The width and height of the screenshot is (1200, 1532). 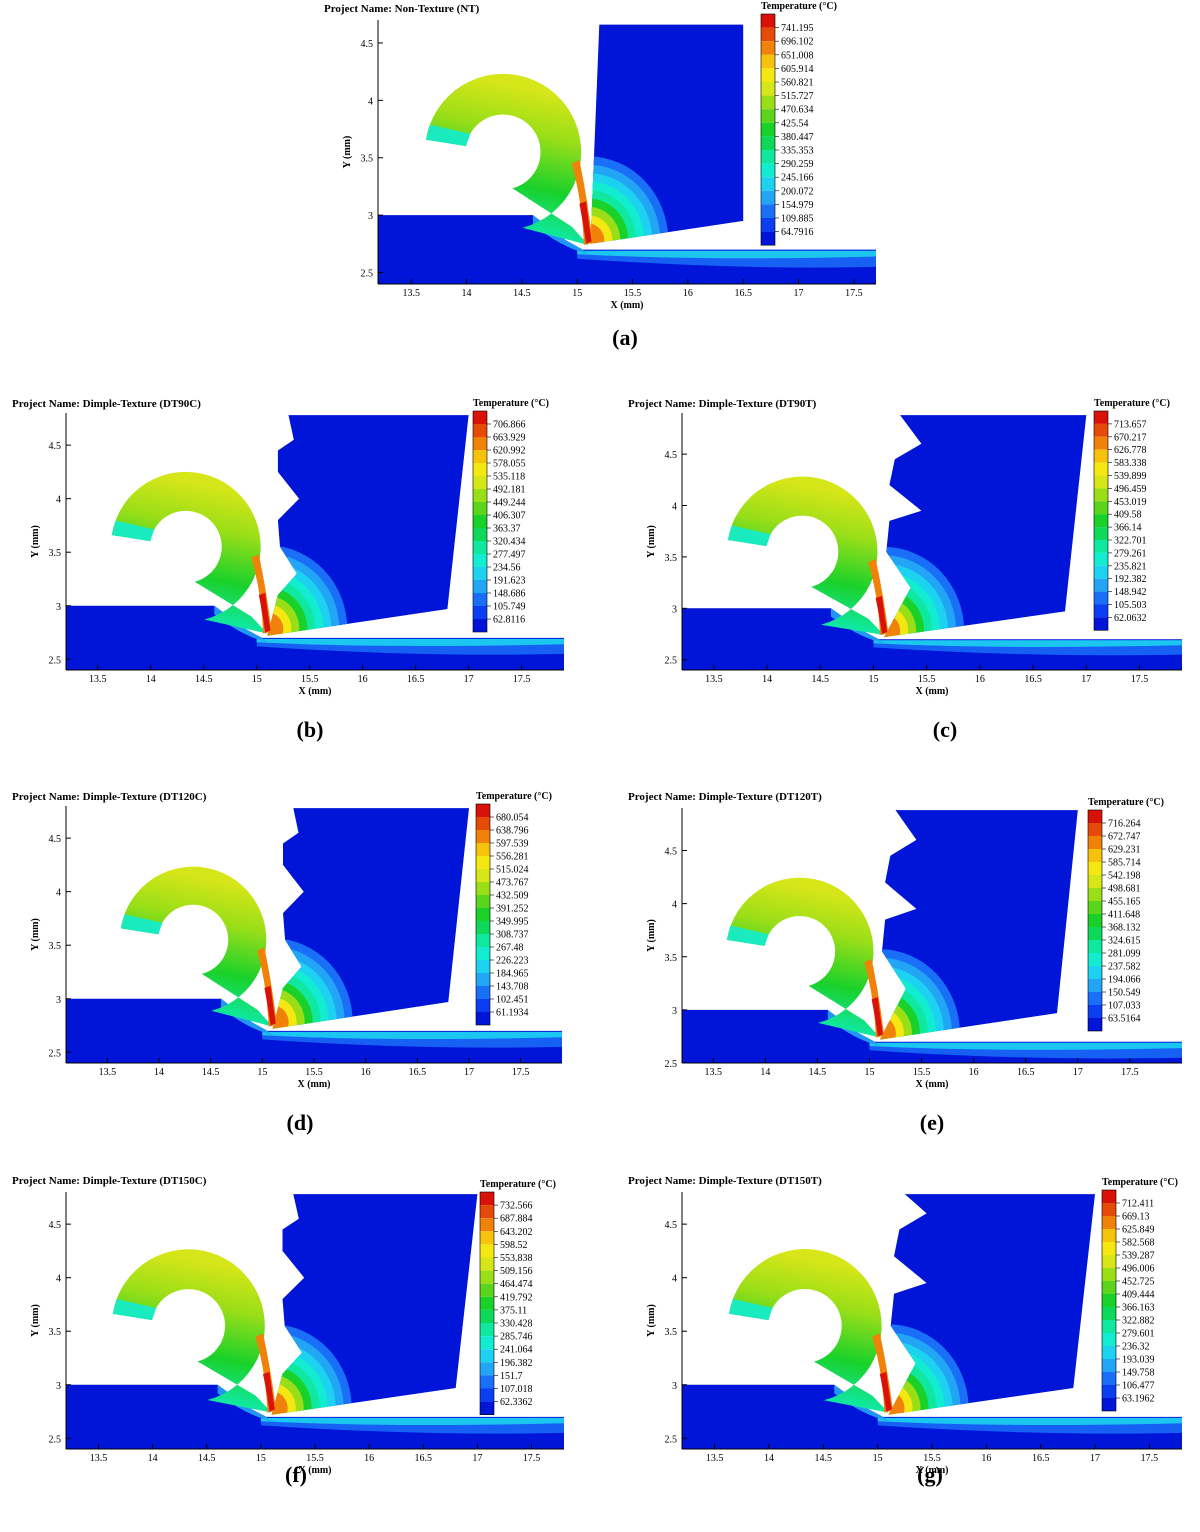 What do you see at coordinates (1136, 1347) in the screenshot?
I see `legend-value: 236.32` at bounding box center [1136, 1347].